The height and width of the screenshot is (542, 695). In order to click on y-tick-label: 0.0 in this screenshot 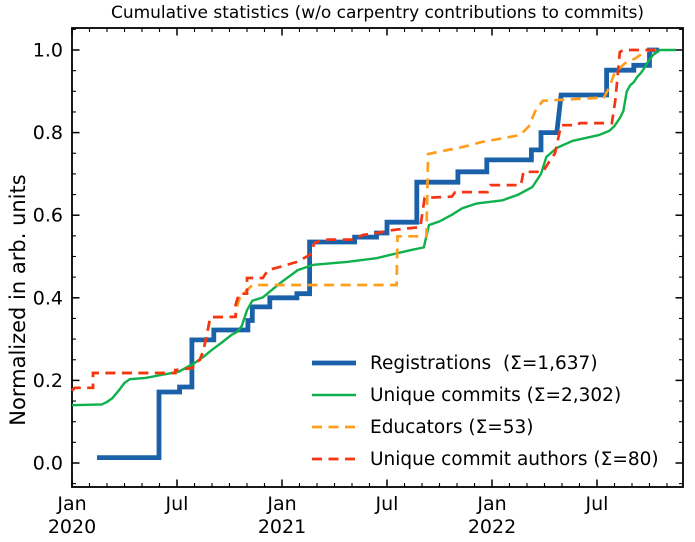, I will do `click(48, 464)`.